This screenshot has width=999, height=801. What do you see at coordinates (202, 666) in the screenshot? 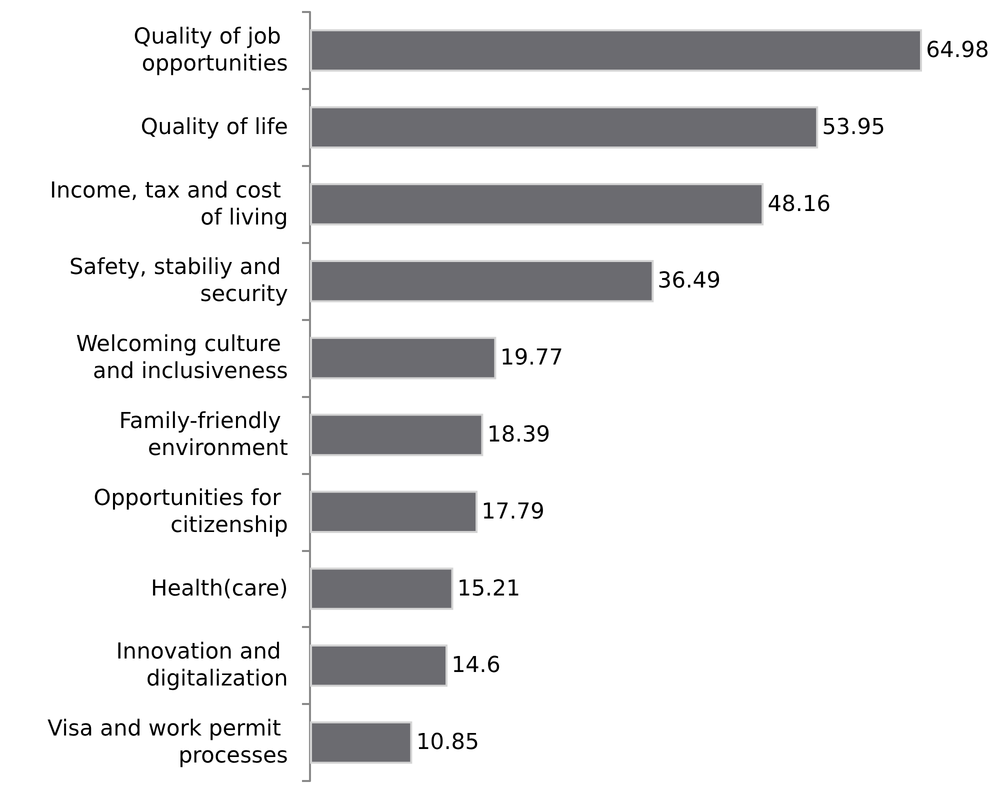
I see `y-tick-label: Innovation and digitalization` at bounding box center [202, 666].